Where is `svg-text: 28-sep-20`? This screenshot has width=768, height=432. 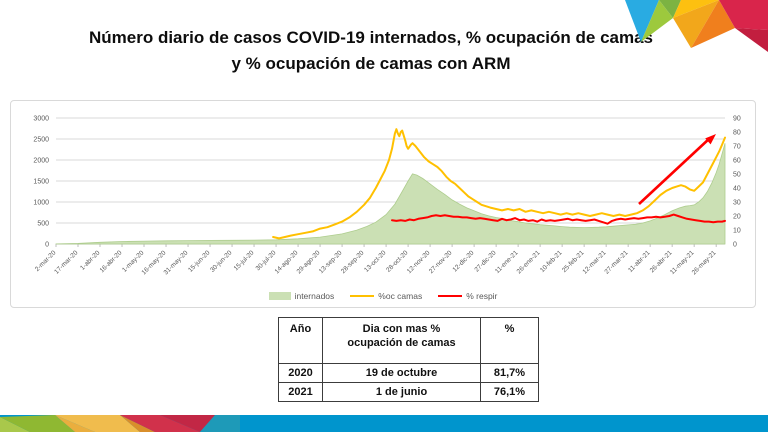
svg-text: 28-sep-20 is located at coordinates (353, 262).